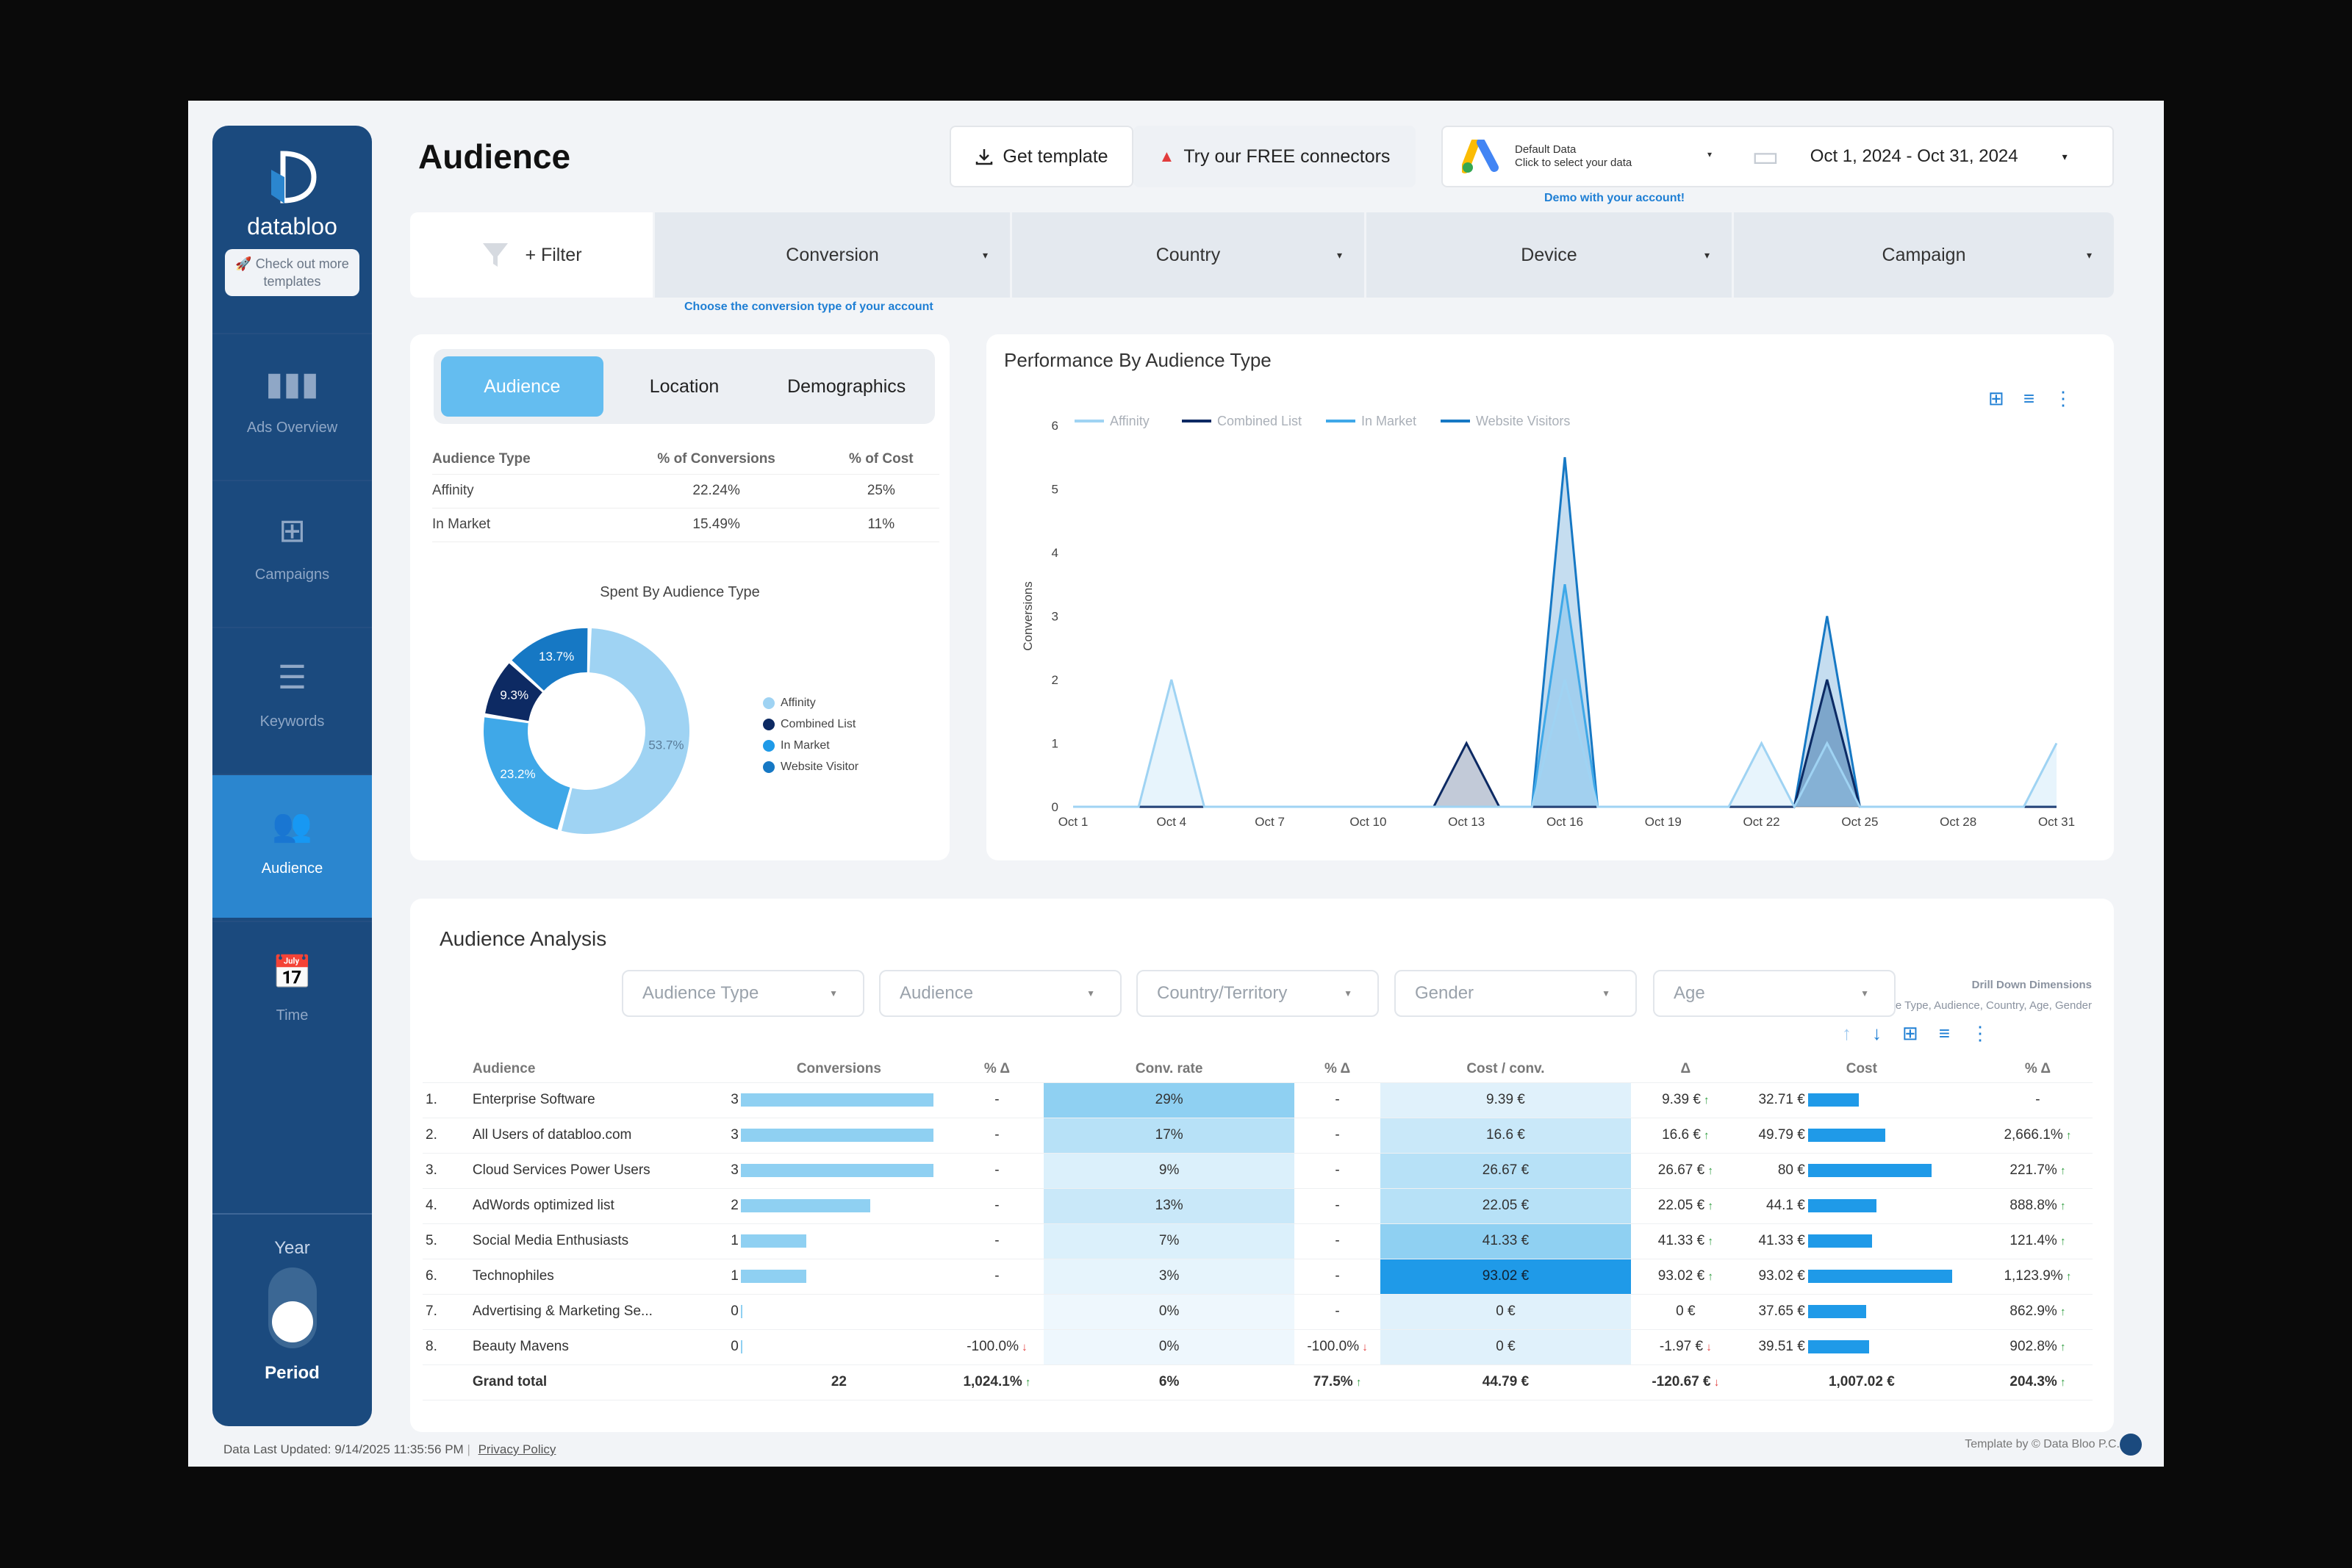  I want to click on nav-ads-overview: ▮▮▮ Ads Overview, so click(292, 405).